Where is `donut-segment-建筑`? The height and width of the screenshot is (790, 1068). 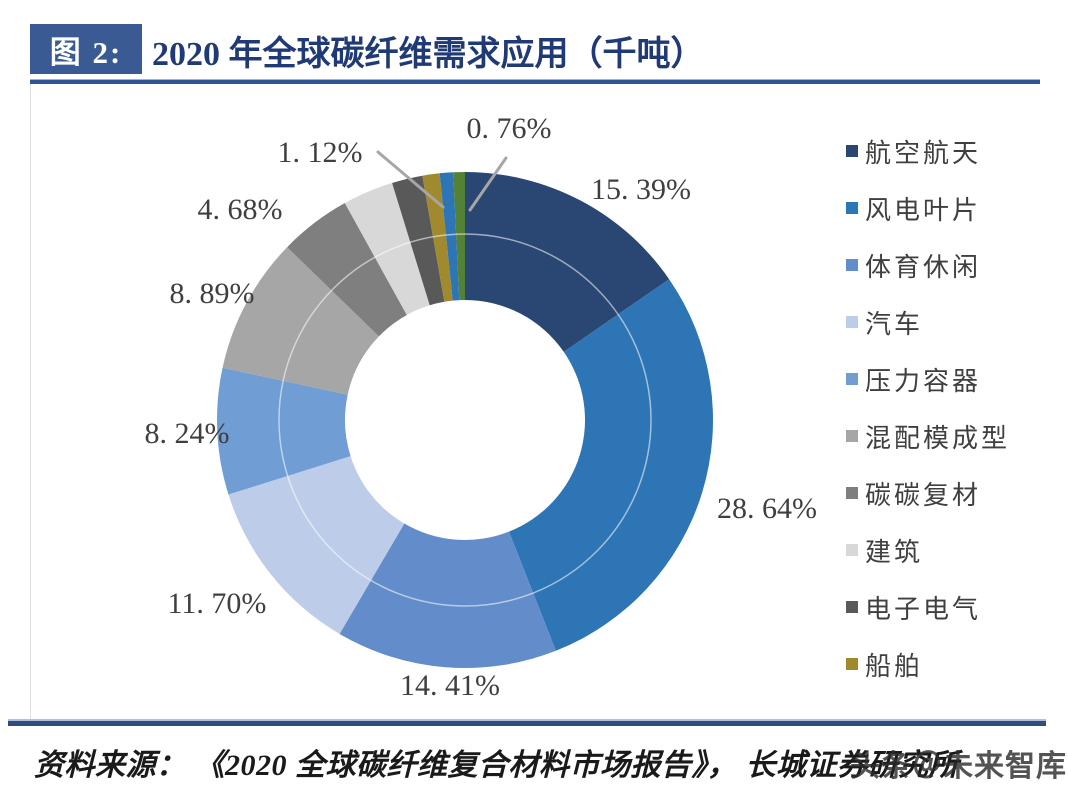 donut-segment-建筑 is located at coordinates (387, 249).